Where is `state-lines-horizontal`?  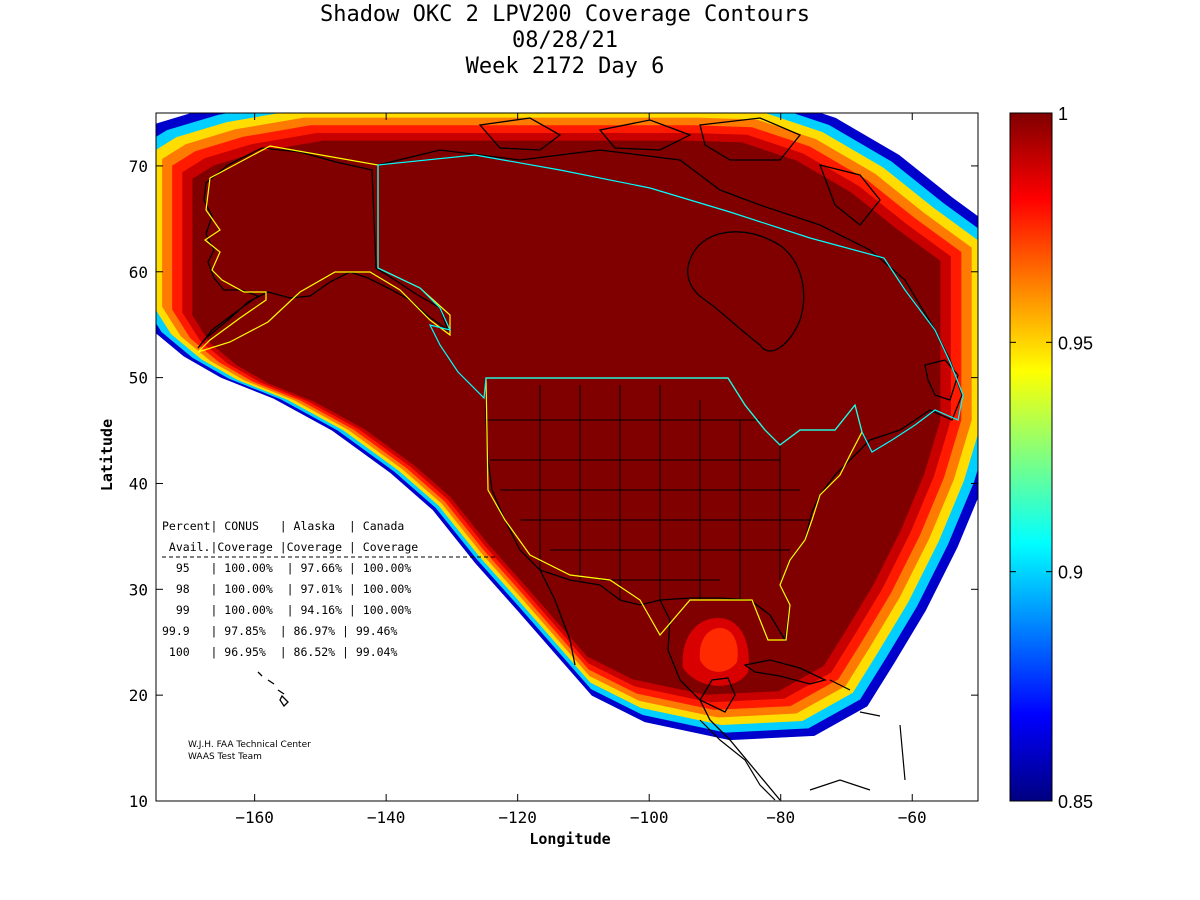 state-lines-horizontal is located at coordinates (648, 500).